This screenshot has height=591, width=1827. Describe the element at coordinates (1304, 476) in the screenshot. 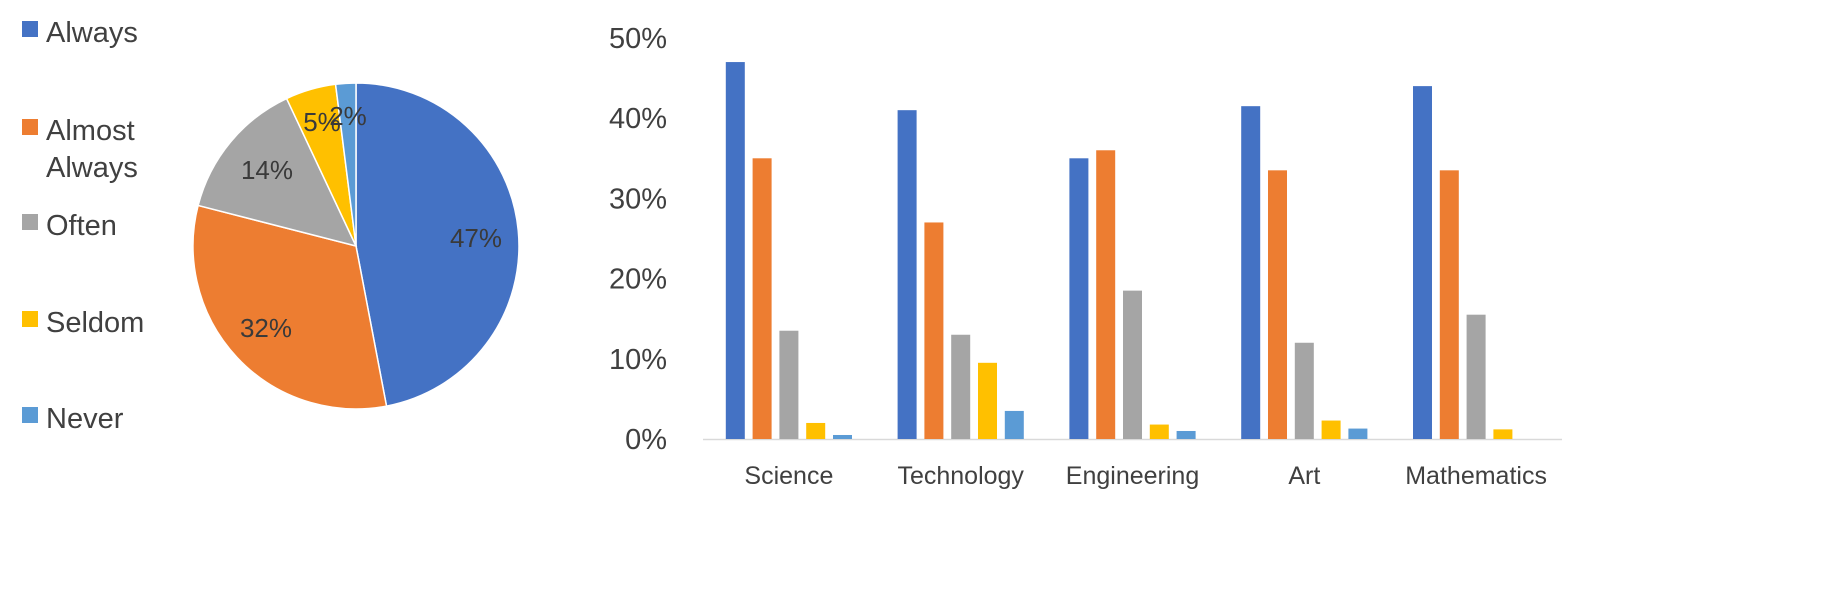

I see `x-category-label-art: Art` at that location.